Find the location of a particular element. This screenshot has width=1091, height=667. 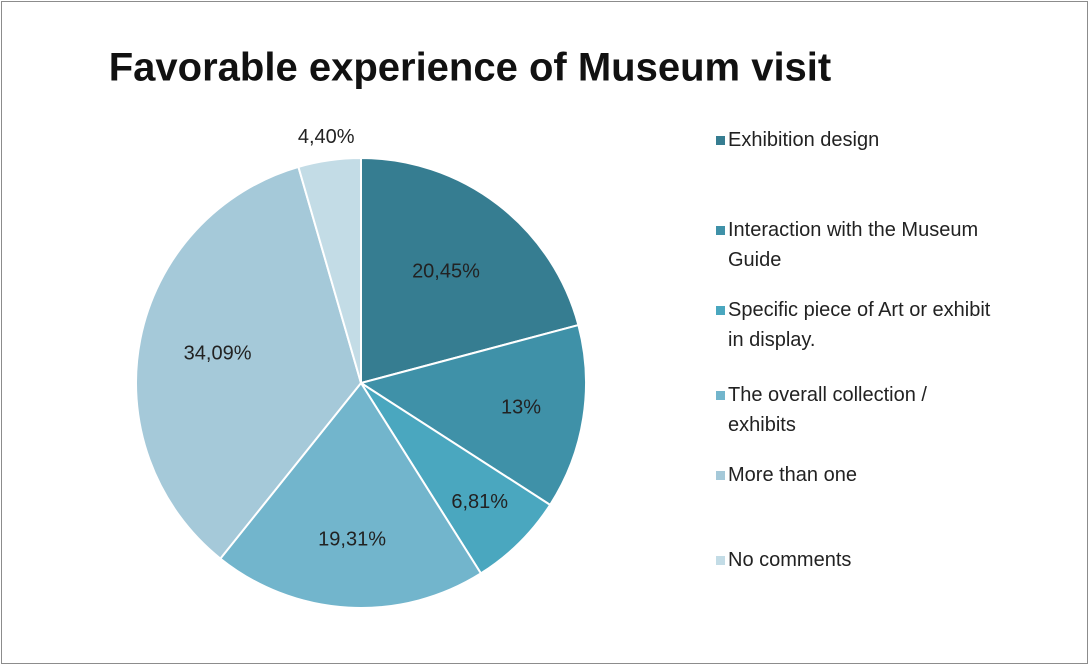

legend-label: No comments is located at coordinates (790, 560).